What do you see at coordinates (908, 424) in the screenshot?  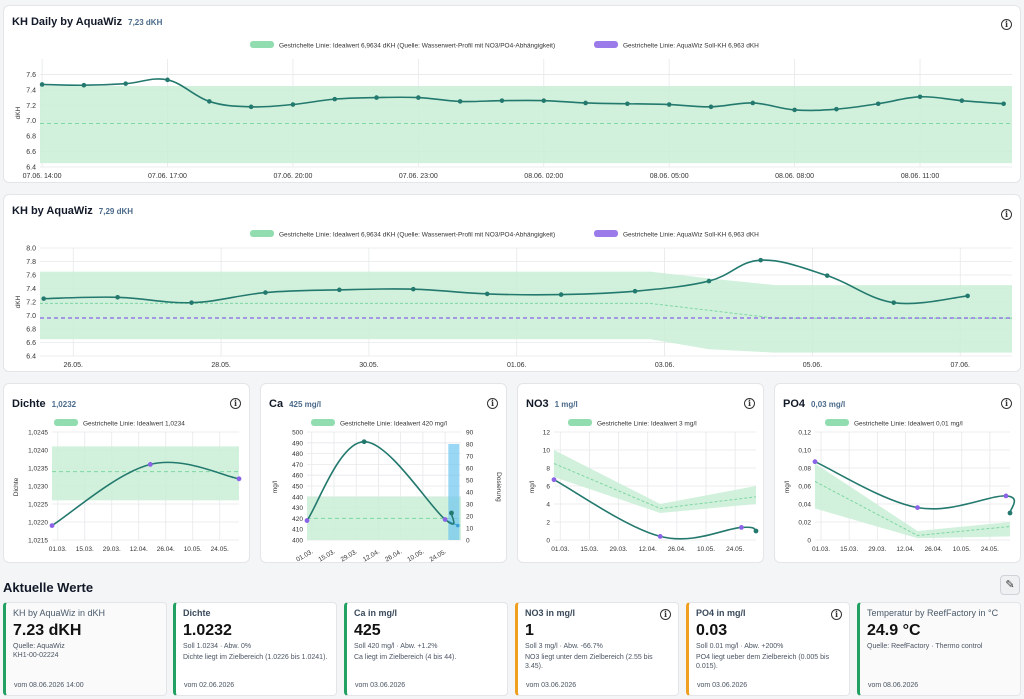 I see `legend-ideal: Gestrichelte Linie: Idealwert 0,01 mg/l` at bounding box center [908, 424].